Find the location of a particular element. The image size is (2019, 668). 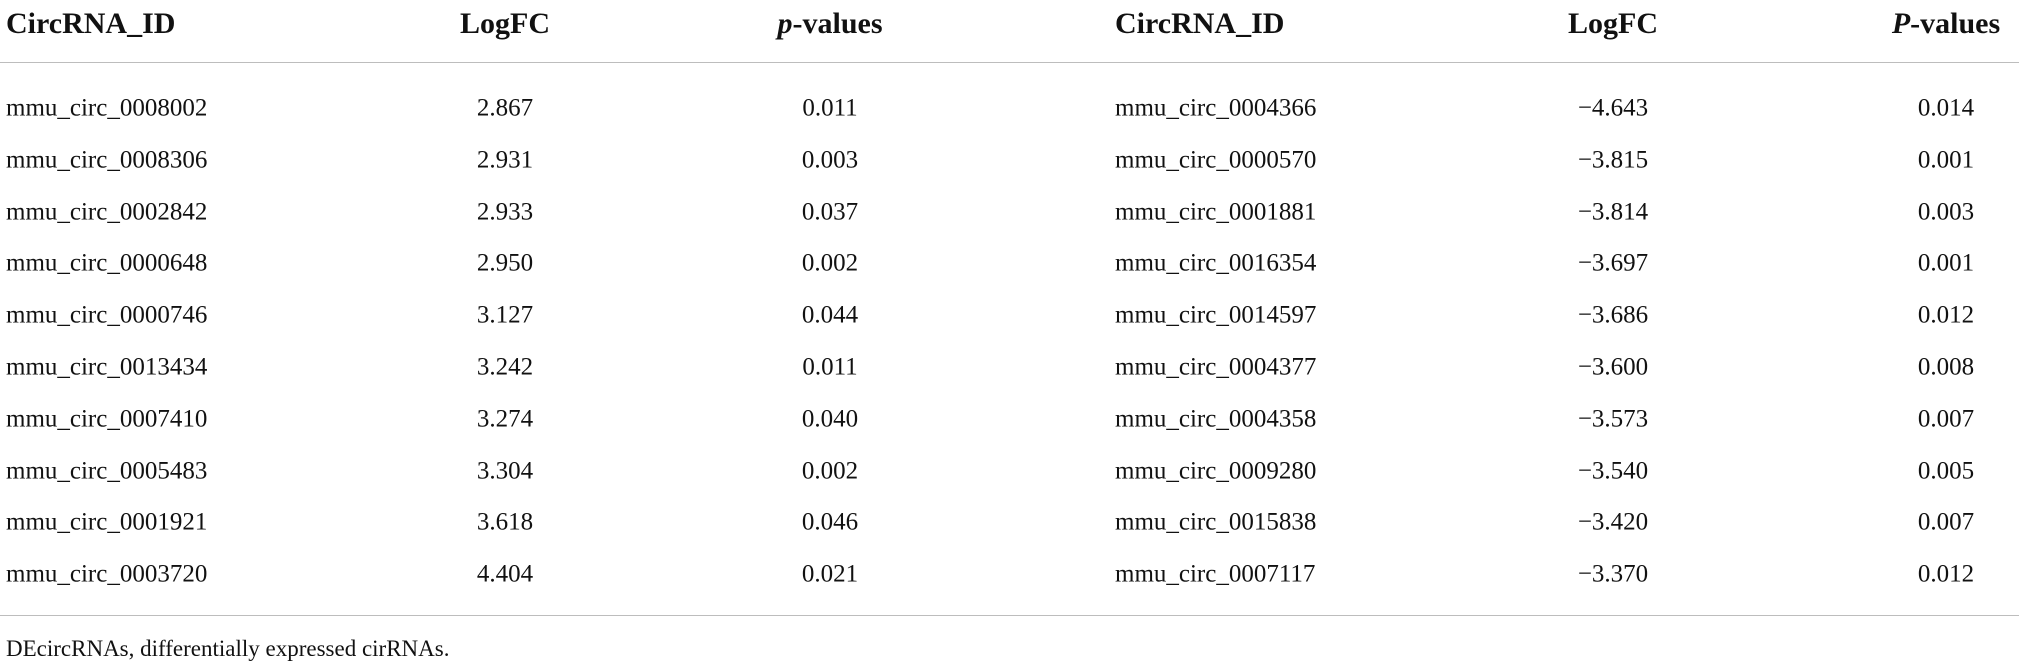

table-cell: −3.600 is located at coordinates (1613, 367).